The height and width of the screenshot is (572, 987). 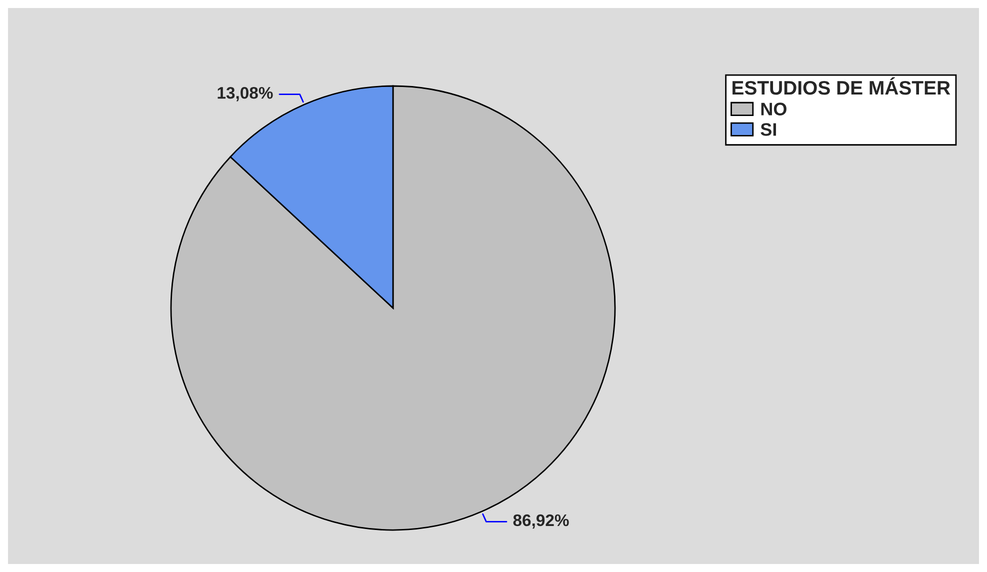 What do you see at coordinates (773, 109) in the screenshot?
I see `legend-label: NO` at bounding box center [773, 109].